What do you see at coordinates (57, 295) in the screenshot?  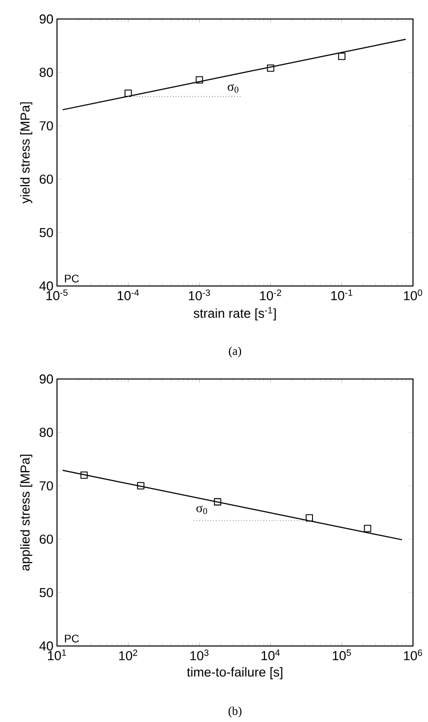 I see `x-tick-label: 10$^{-5}$` at bounding box center [57, 295].